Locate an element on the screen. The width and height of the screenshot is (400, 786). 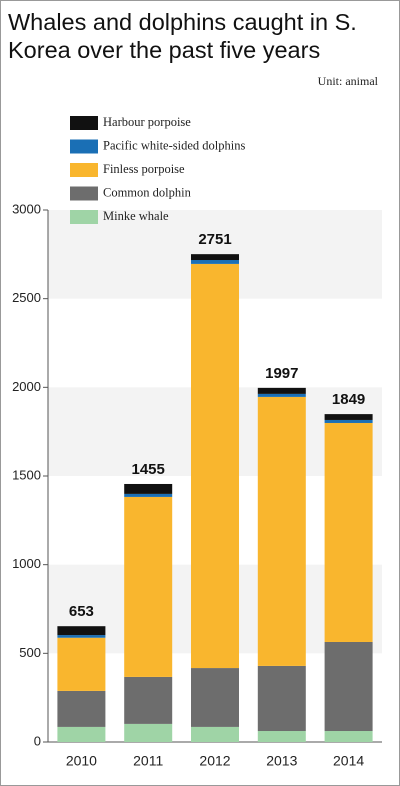
legend-label: Pacific white-sided dolphins is located at coordinates (174, 145).